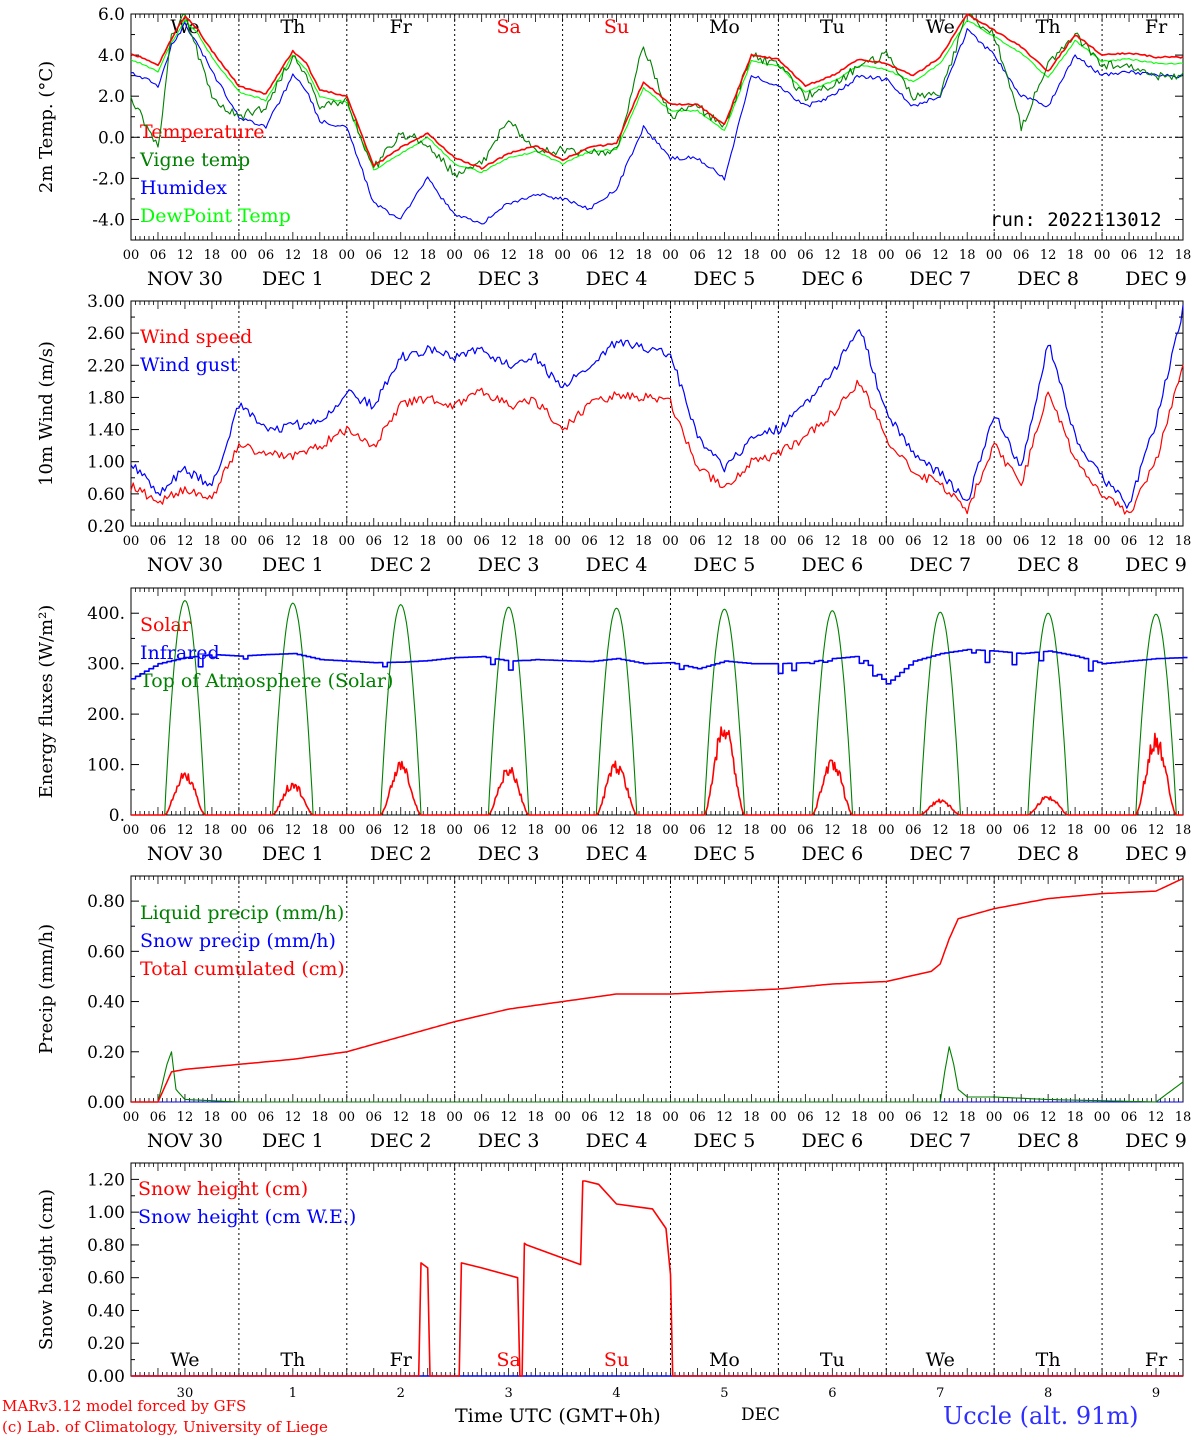 Image resolution: width=1194 pixels, height=1440 pixels. I want to click on day-number-label: 9, so click(1156, 1393).